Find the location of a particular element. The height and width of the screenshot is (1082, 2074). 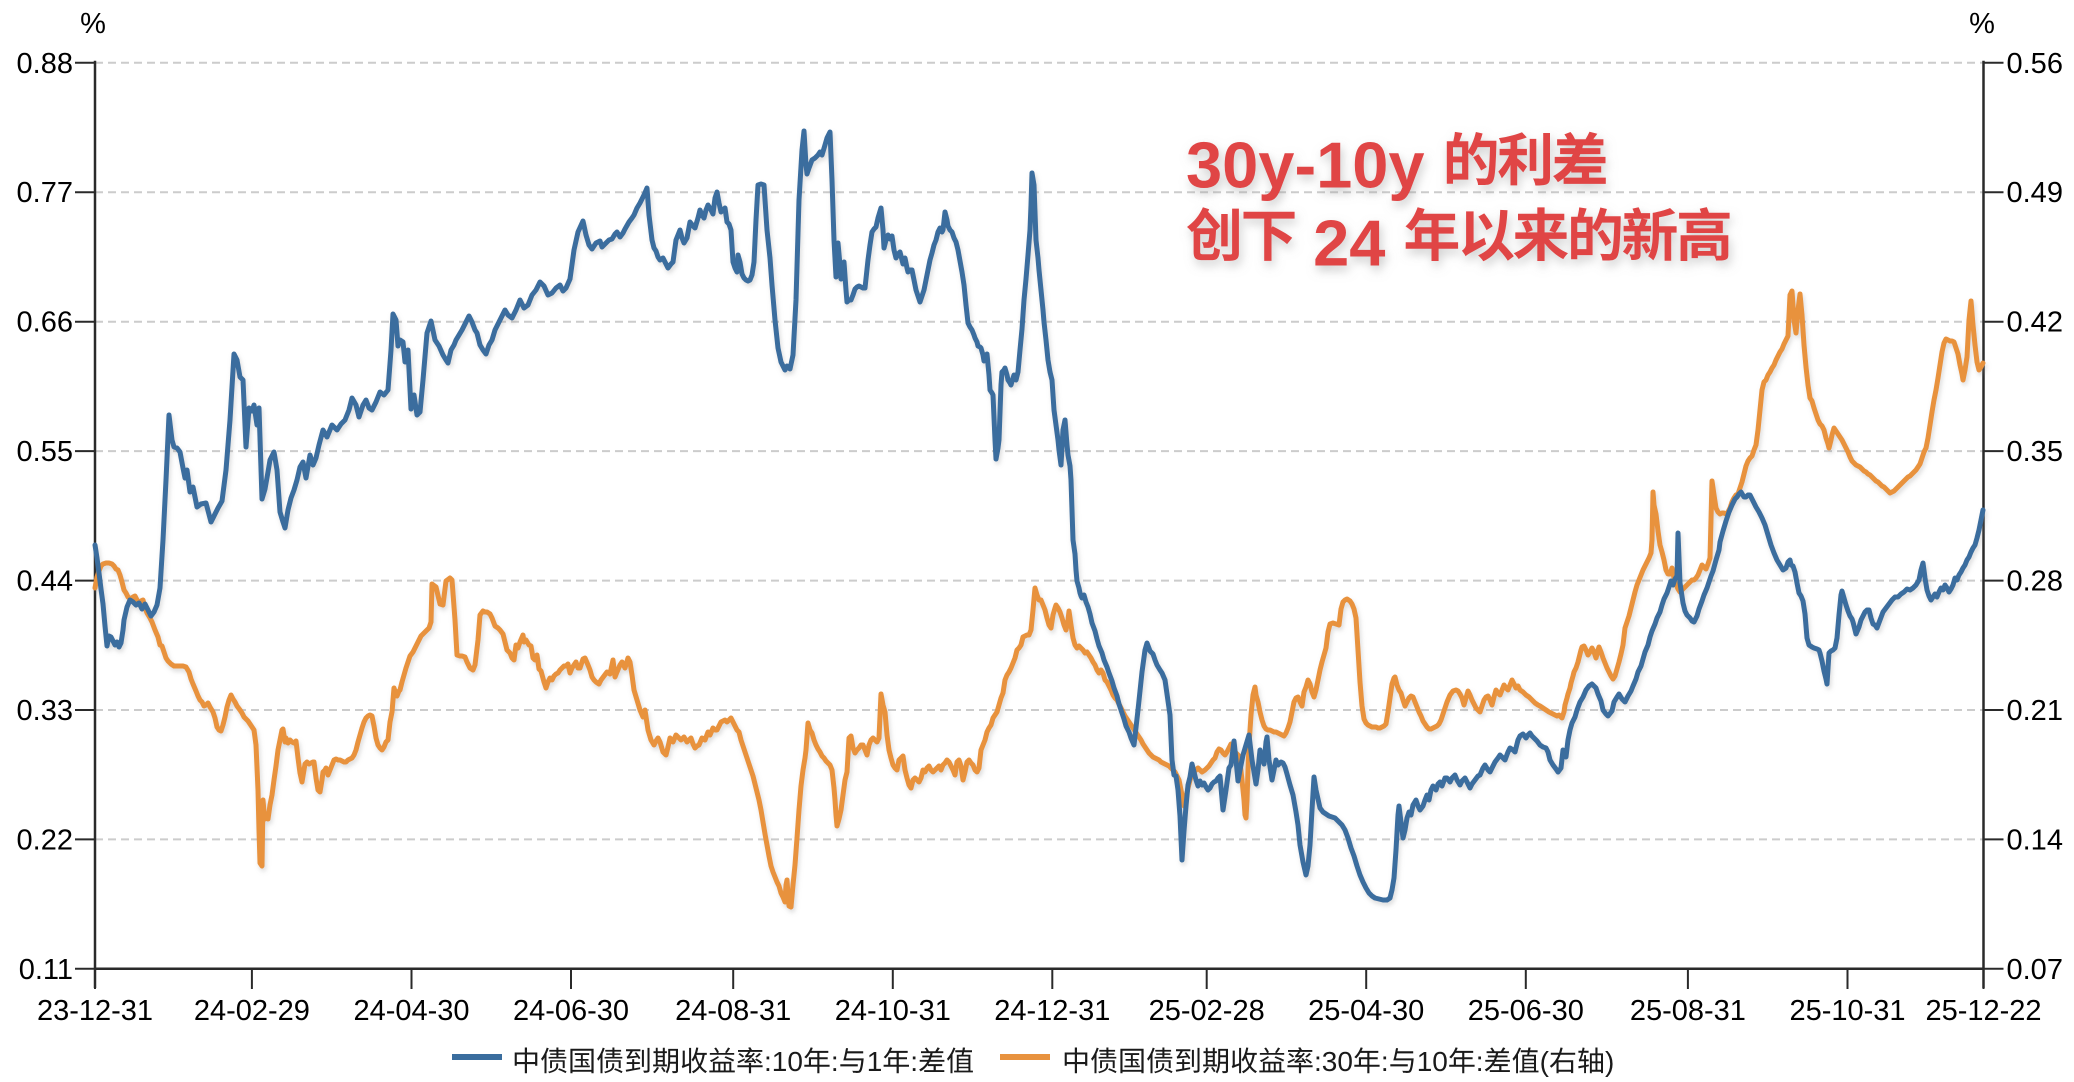

svg-text: 24-04-30 is located at coordinates (411, 1011).